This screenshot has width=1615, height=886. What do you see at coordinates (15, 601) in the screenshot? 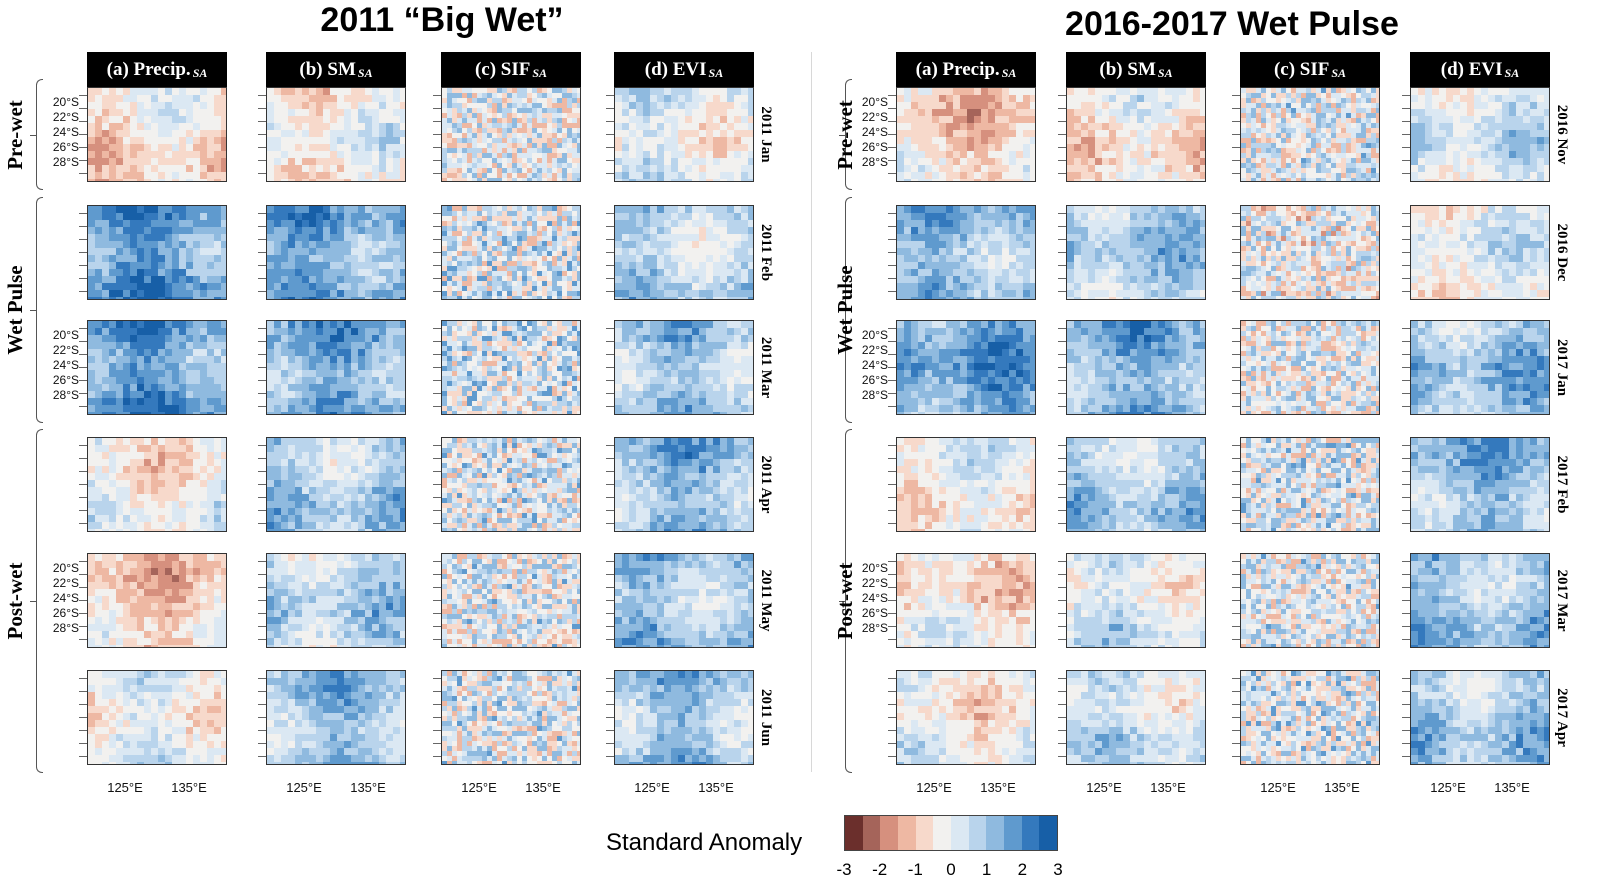
I see `phase-label: Post-wet` at bounding box center [15, 601].